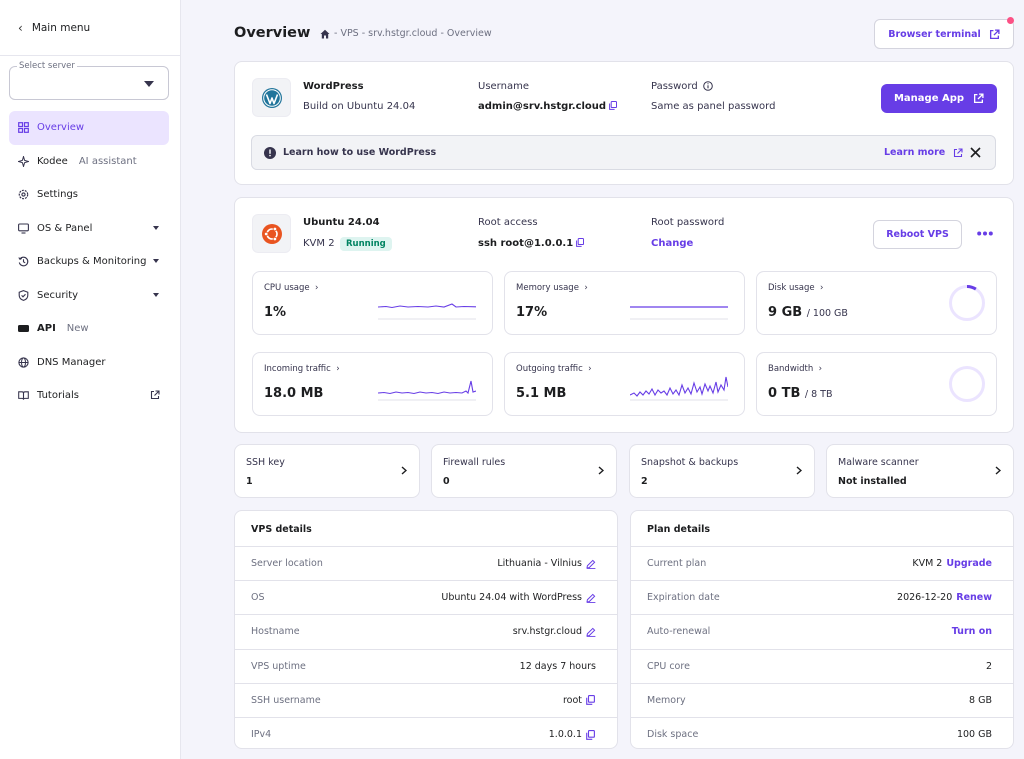  What do you see at coordinates (532, 312) in the screenshot?
I see `memory-usage-value: 17%` at bounding box center [532, 312].